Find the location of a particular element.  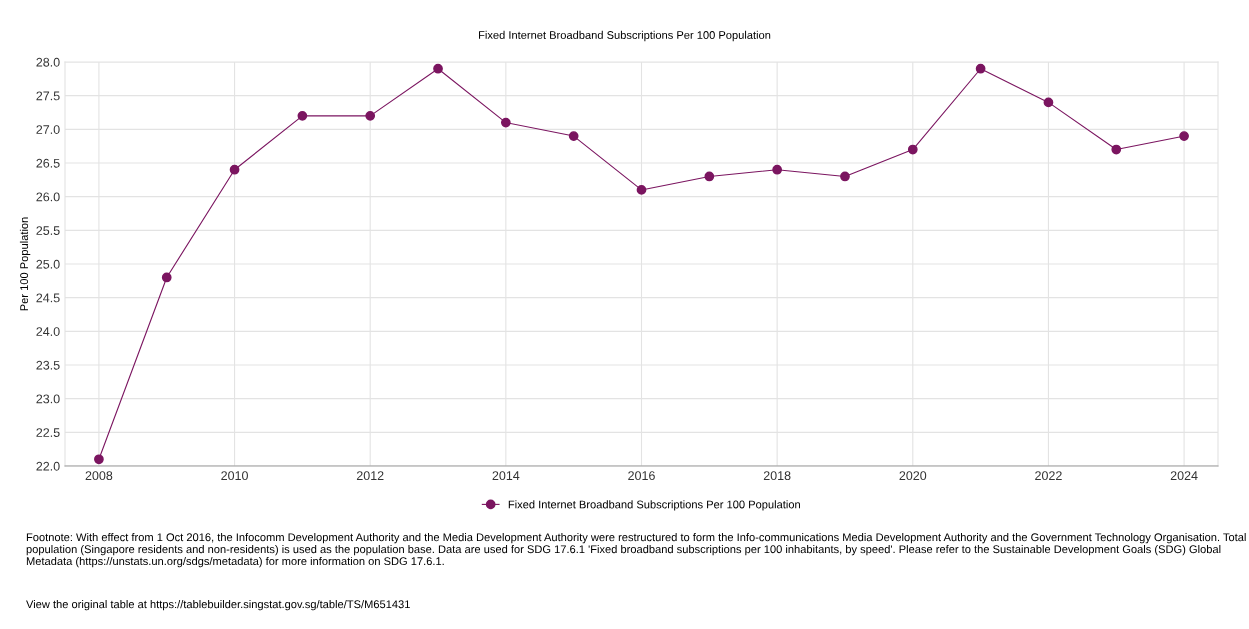

x-tick-label: 2014 is located at coordinates (506, 476).